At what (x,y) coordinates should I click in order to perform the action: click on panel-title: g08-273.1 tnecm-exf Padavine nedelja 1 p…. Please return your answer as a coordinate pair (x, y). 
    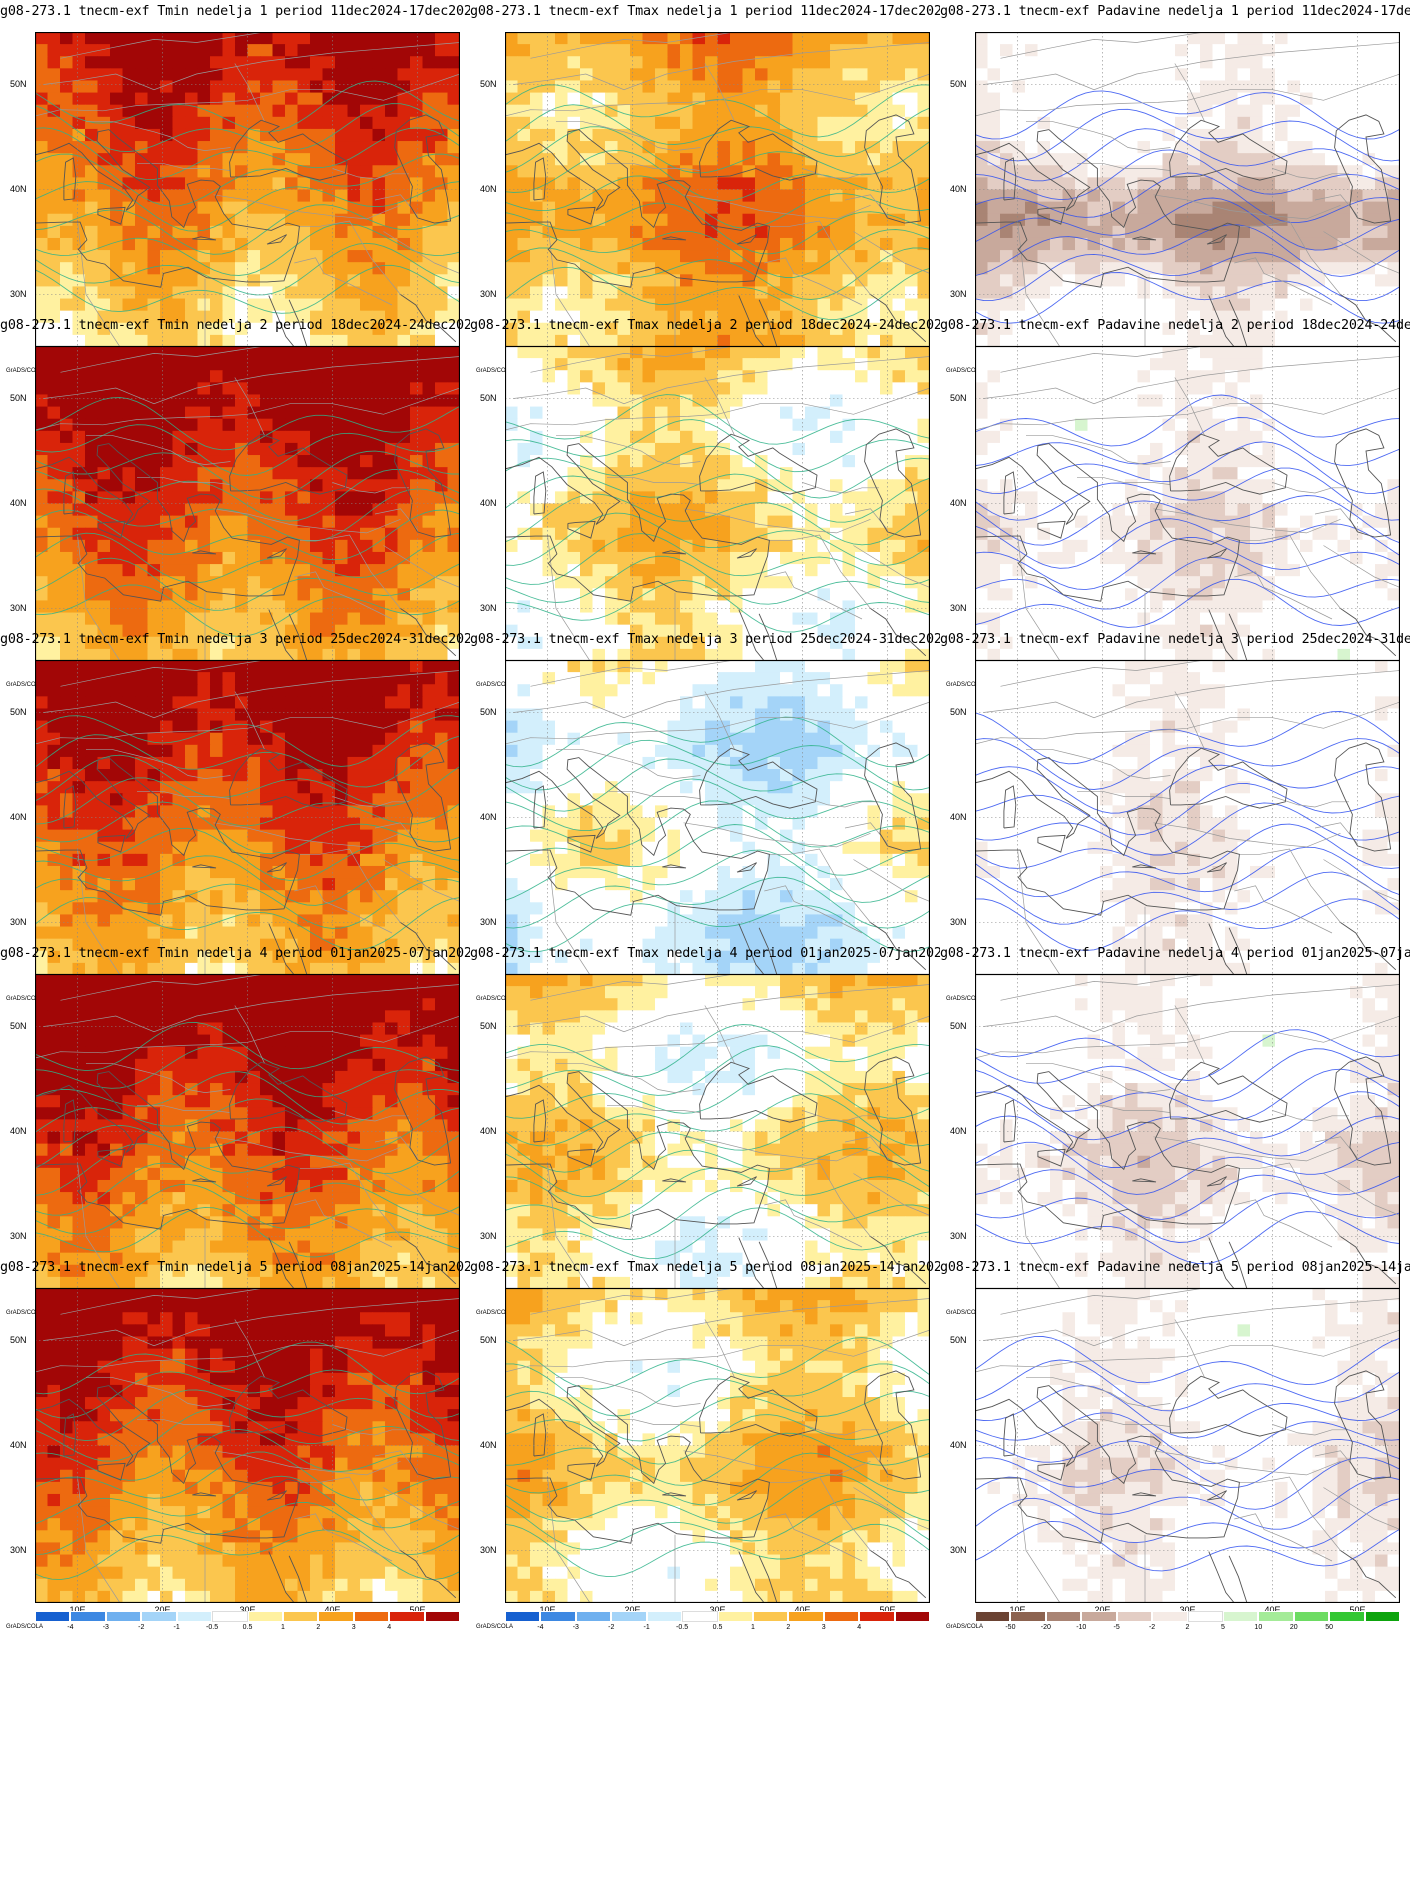
    Looking at the image, I should click on (1175, 11).